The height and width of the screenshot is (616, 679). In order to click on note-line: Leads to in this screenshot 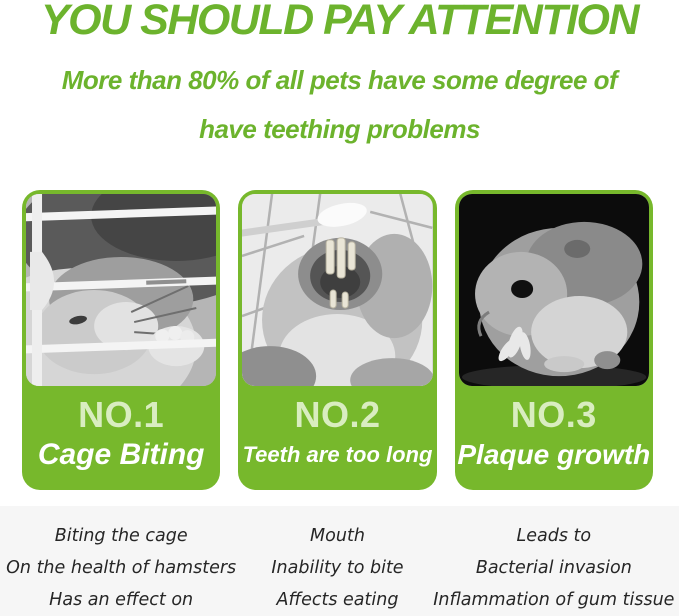, I will do `click(554, 536)`.